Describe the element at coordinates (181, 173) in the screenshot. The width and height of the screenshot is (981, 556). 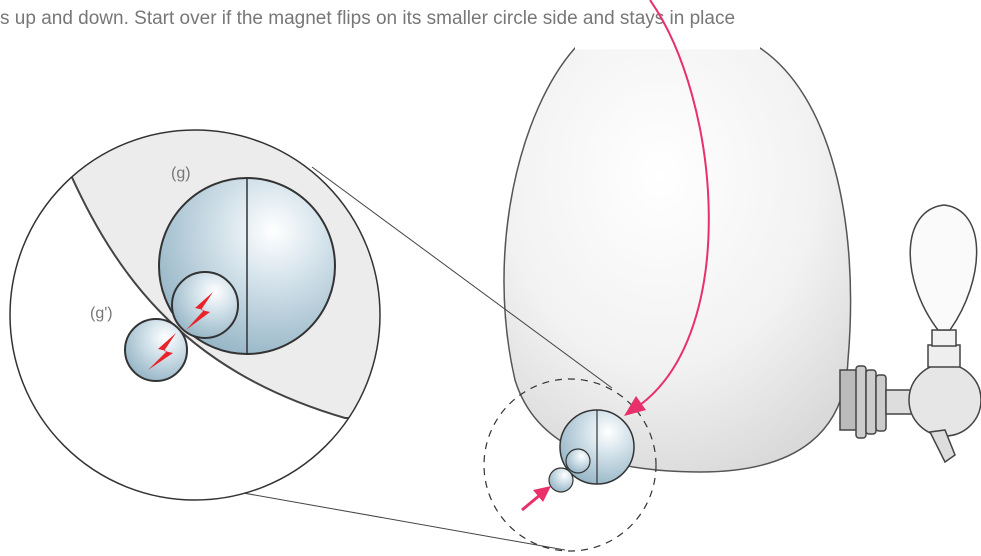
I see `label: (g)` at that location.